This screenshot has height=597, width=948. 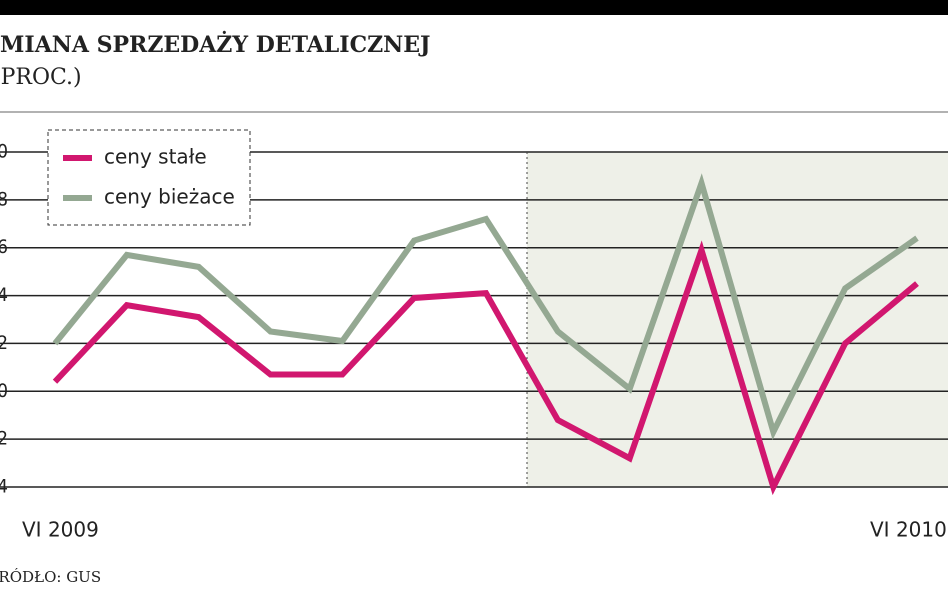 I want to click on chart-subtitle: (PROC.), so click(x=41, y=77).